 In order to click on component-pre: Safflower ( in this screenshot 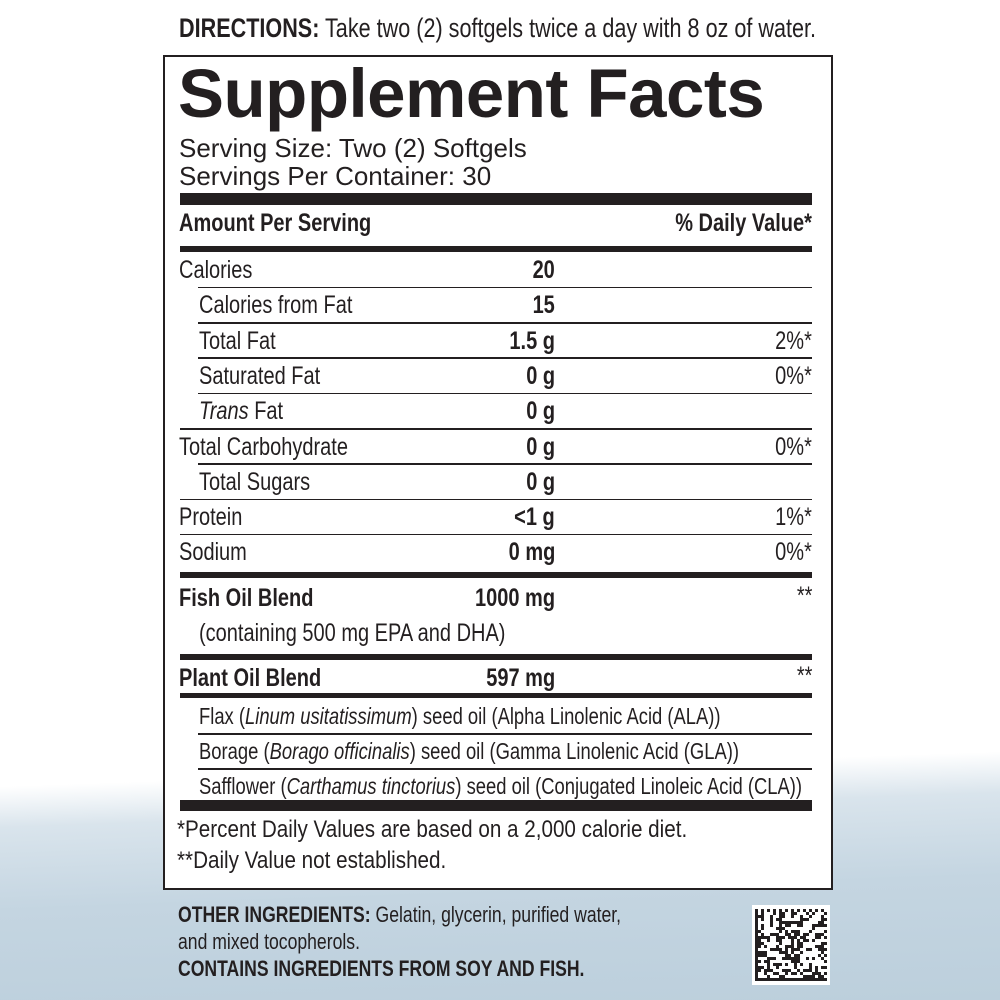, I will do `click(243, 786)`.